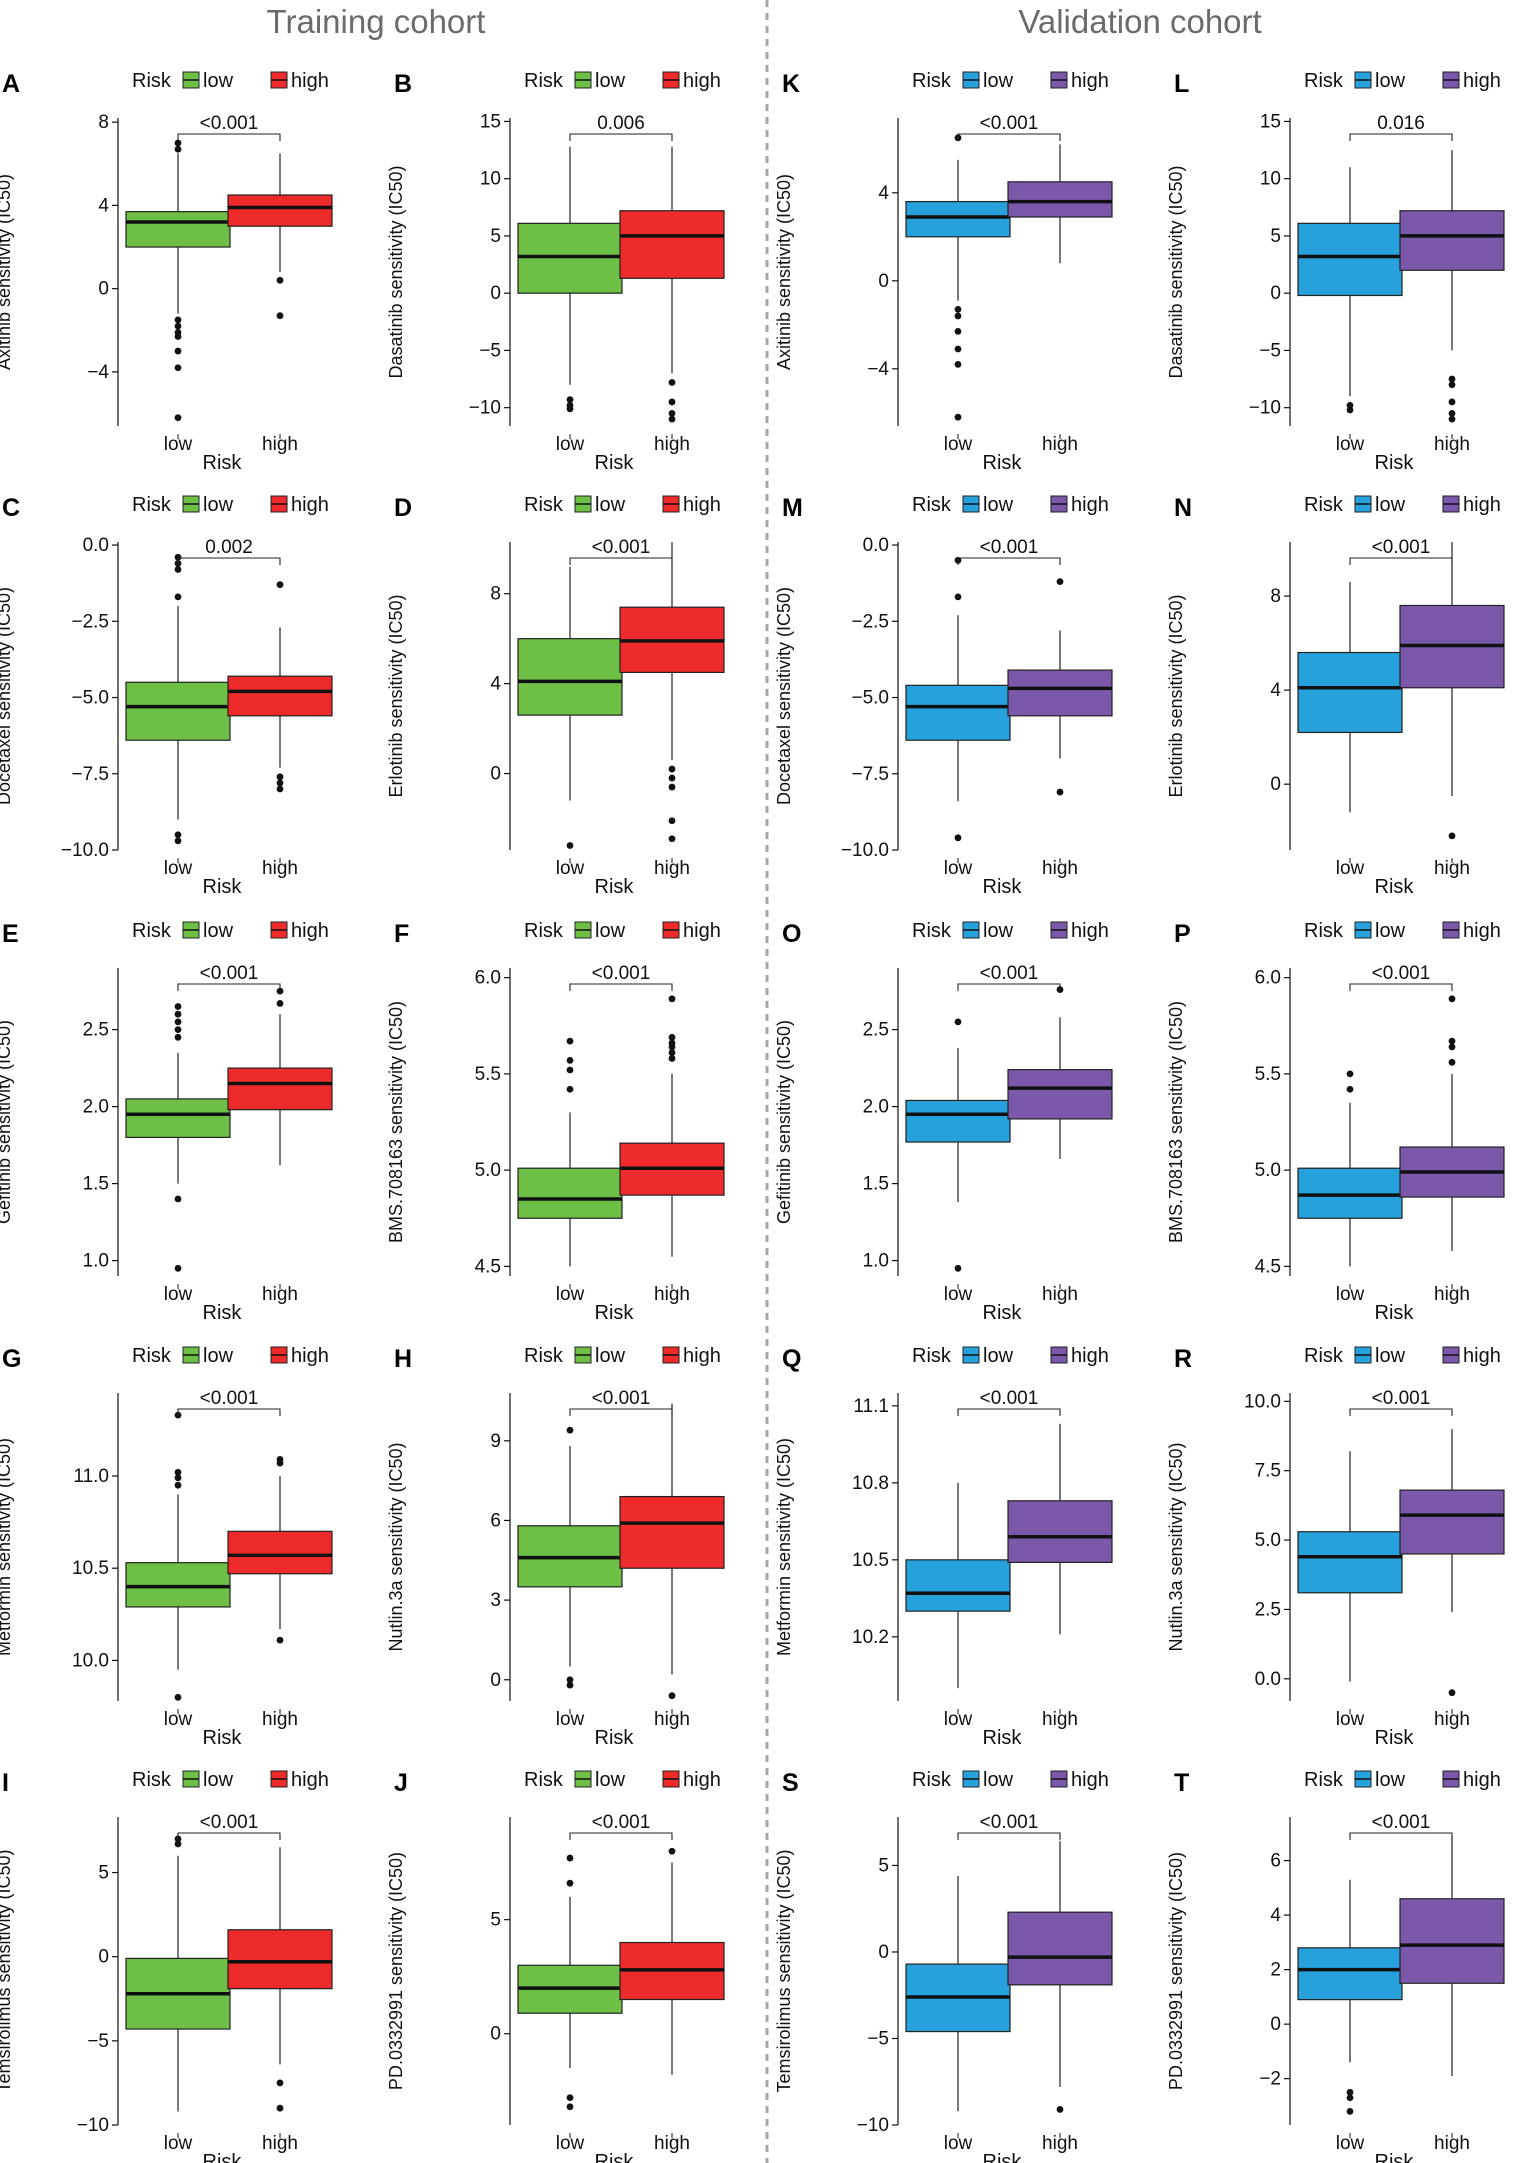  I want to click on panel-label: C, so click(11, 508).